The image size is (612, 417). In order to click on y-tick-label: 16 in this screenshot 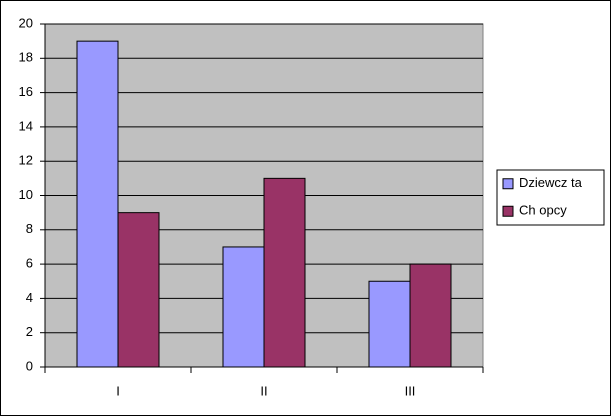, I will do `click(26, 91)`.